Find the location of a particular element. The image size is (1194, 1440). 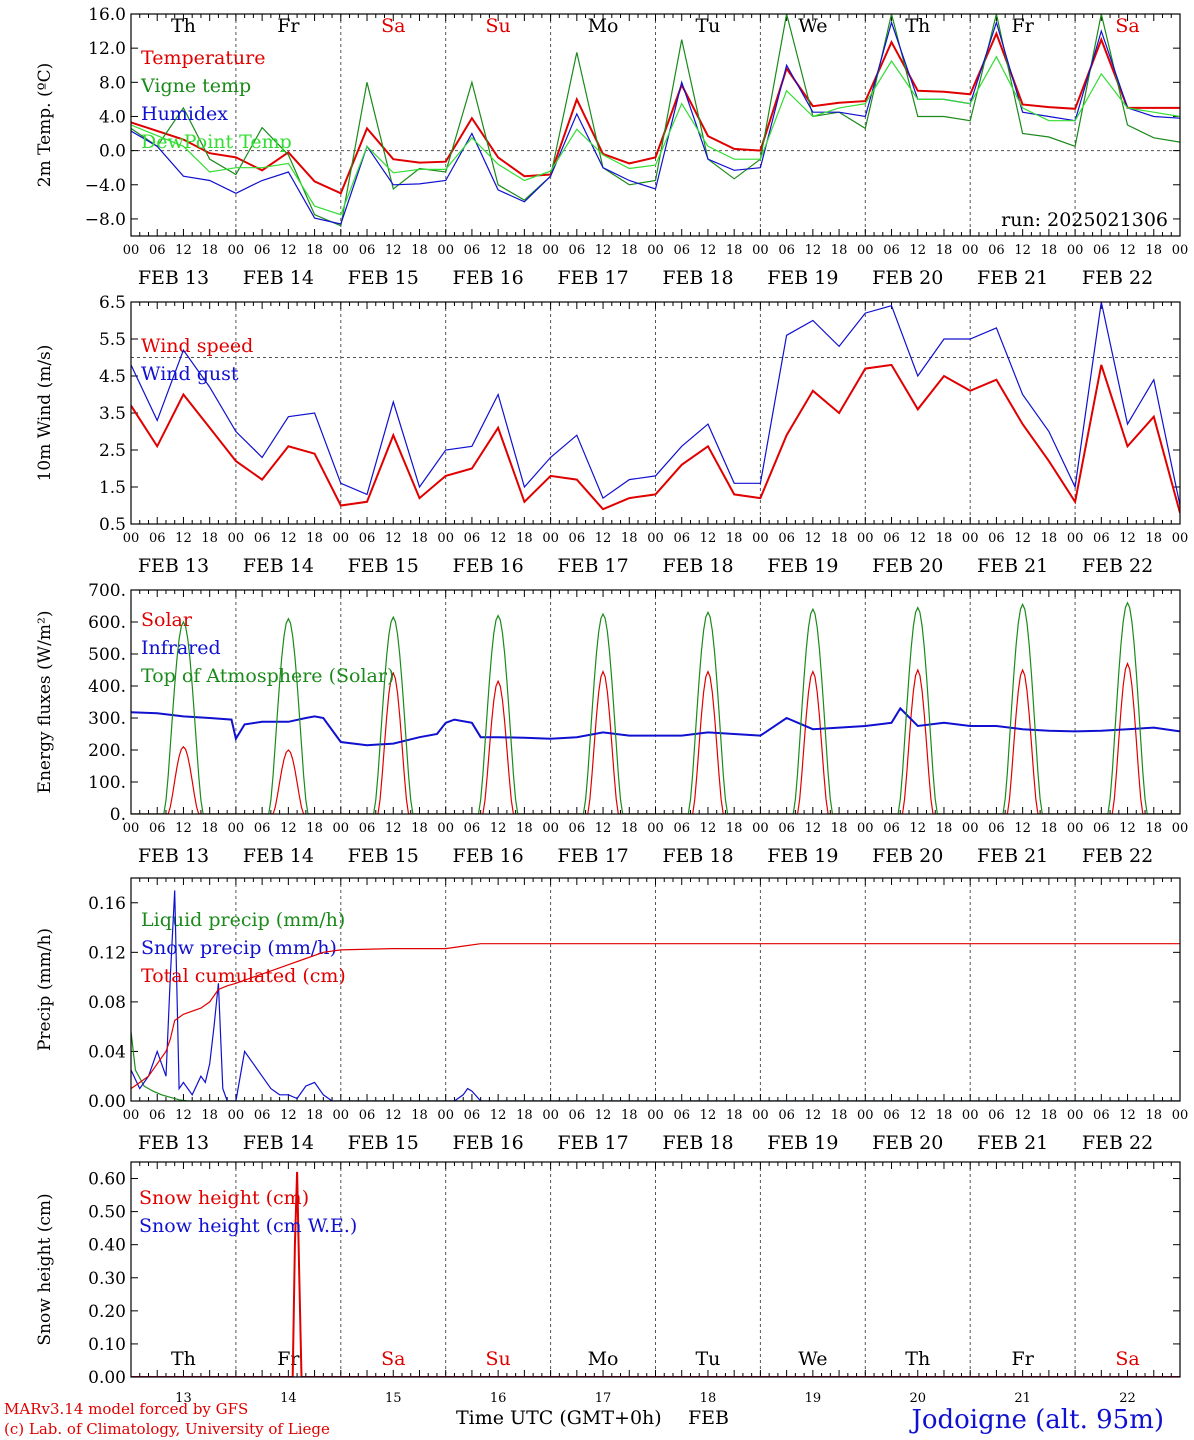

day-number-label: 19 is located at coordinates (813, 1398).